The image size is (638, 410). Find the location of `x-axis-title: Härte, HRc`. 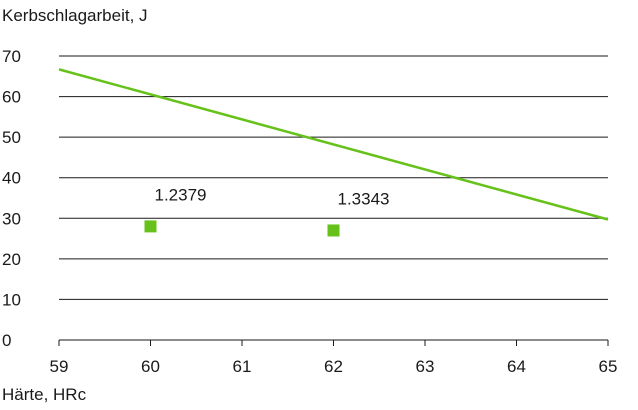

x-axis-title: Härte, HRc is located at coordinates (44, 394).